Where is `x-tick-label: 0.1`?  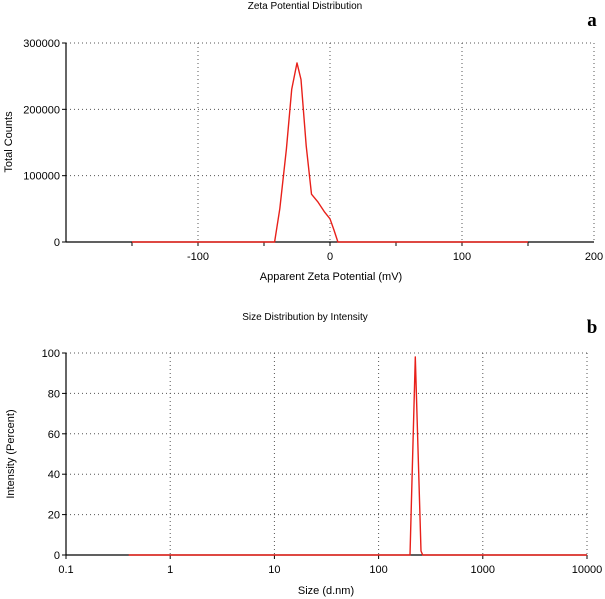
x-tick-label: 0.1 is located at coordinates (65, 570).